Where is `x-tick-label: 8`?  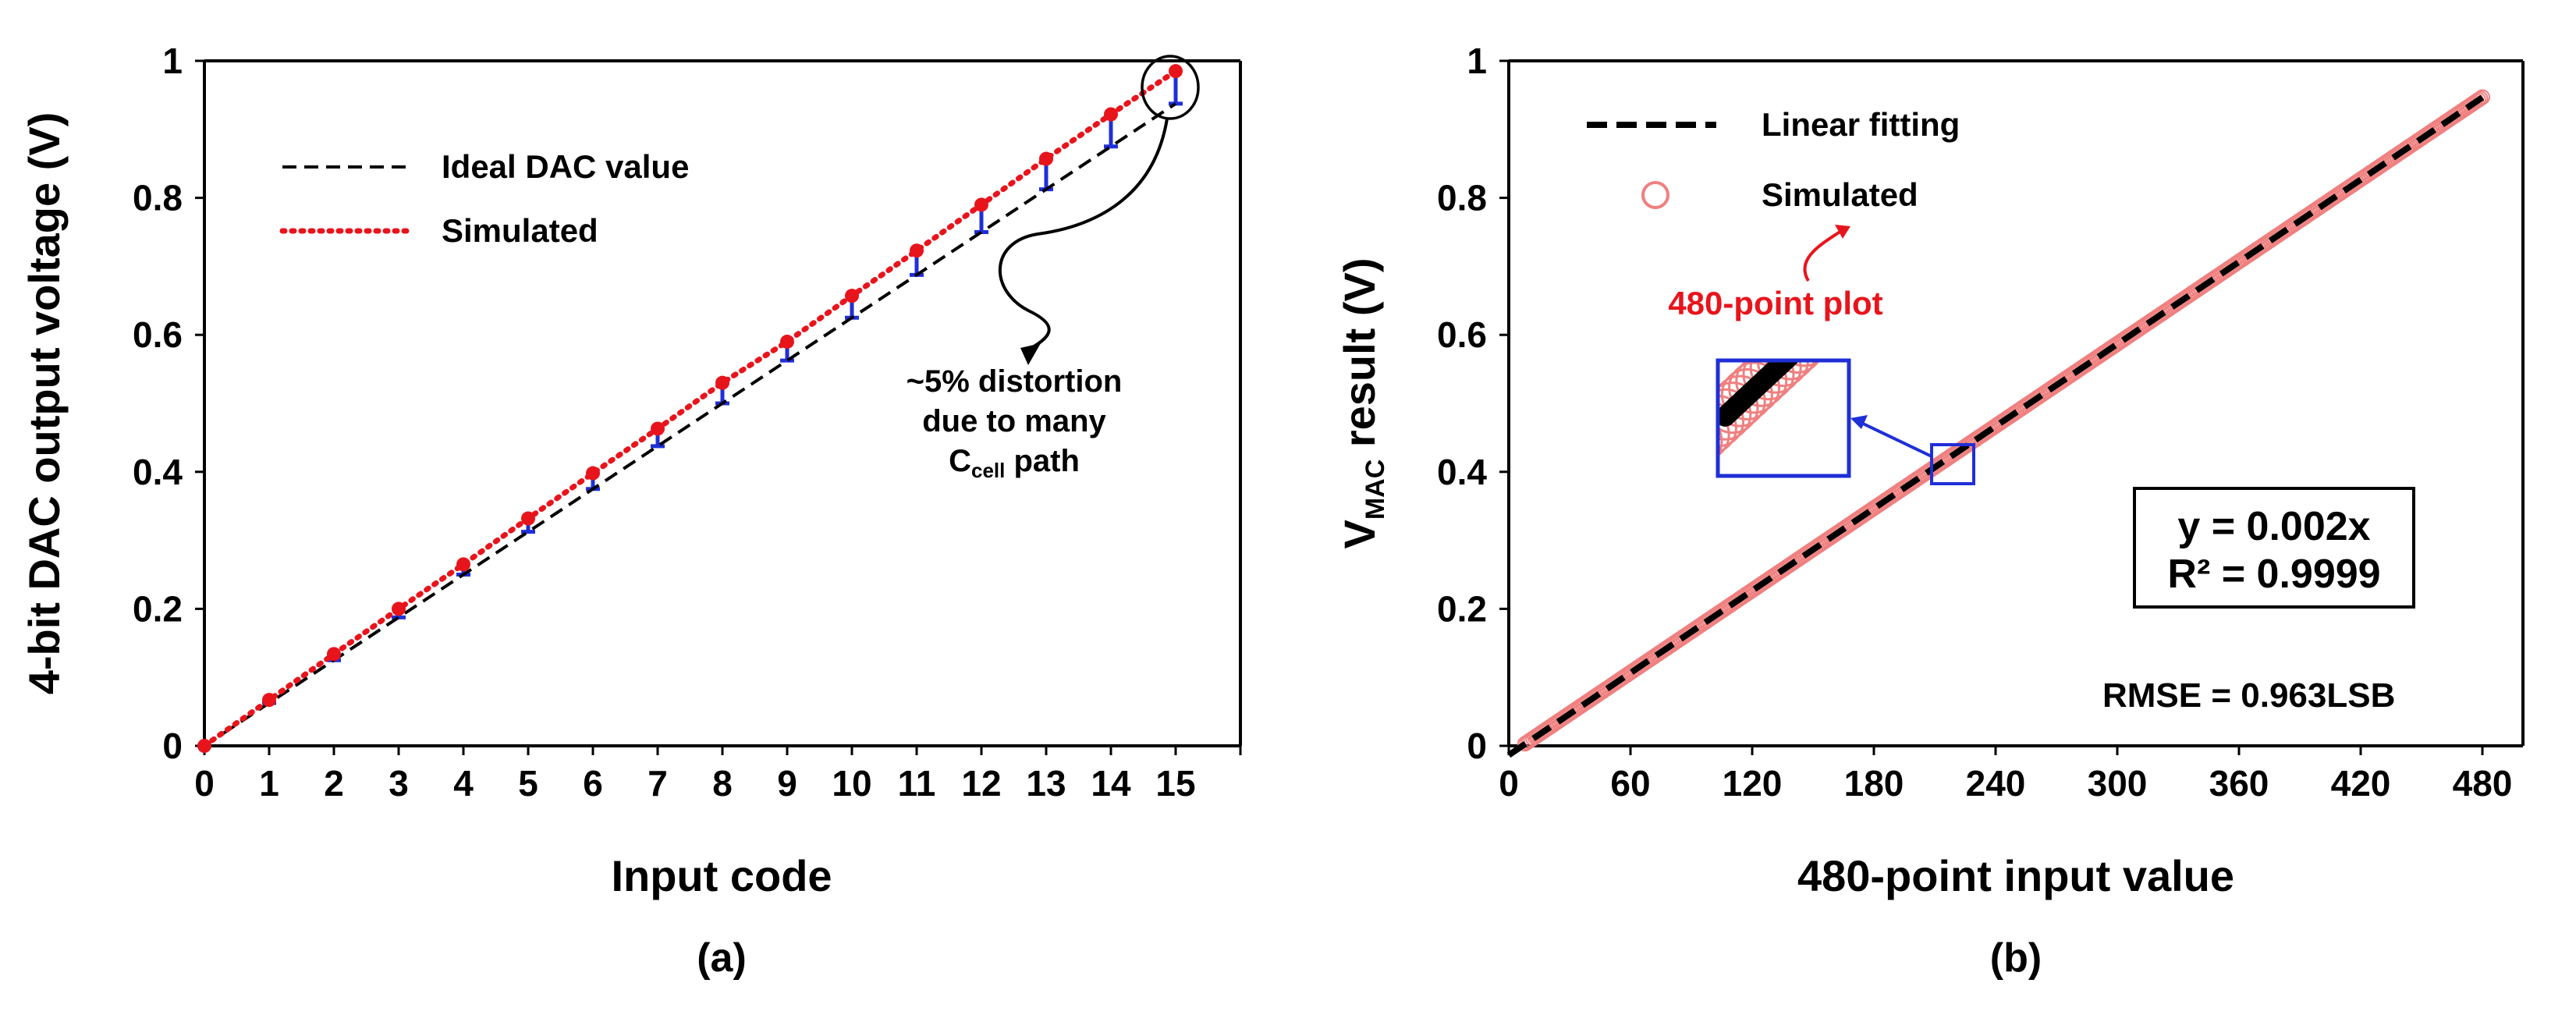 x-tick-label: 8 is located at coordinates (722, 784).